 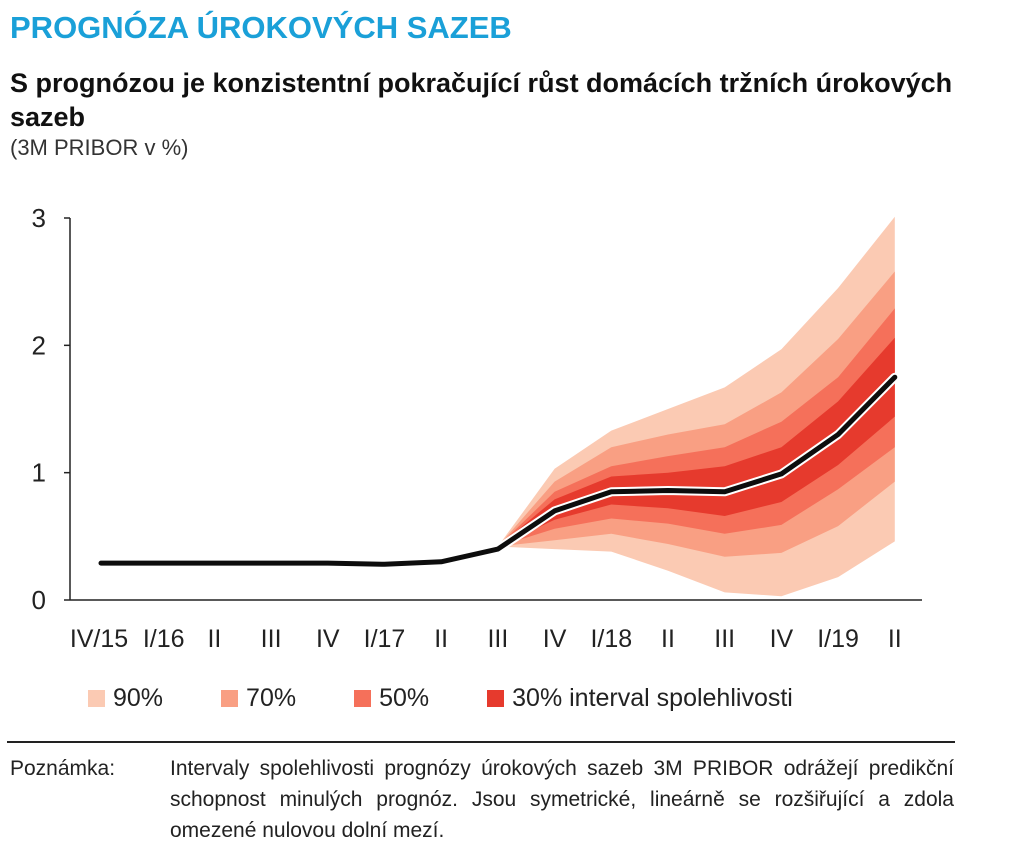 I want to click on legend-label-50: 50%, so click(x=404, y=698).